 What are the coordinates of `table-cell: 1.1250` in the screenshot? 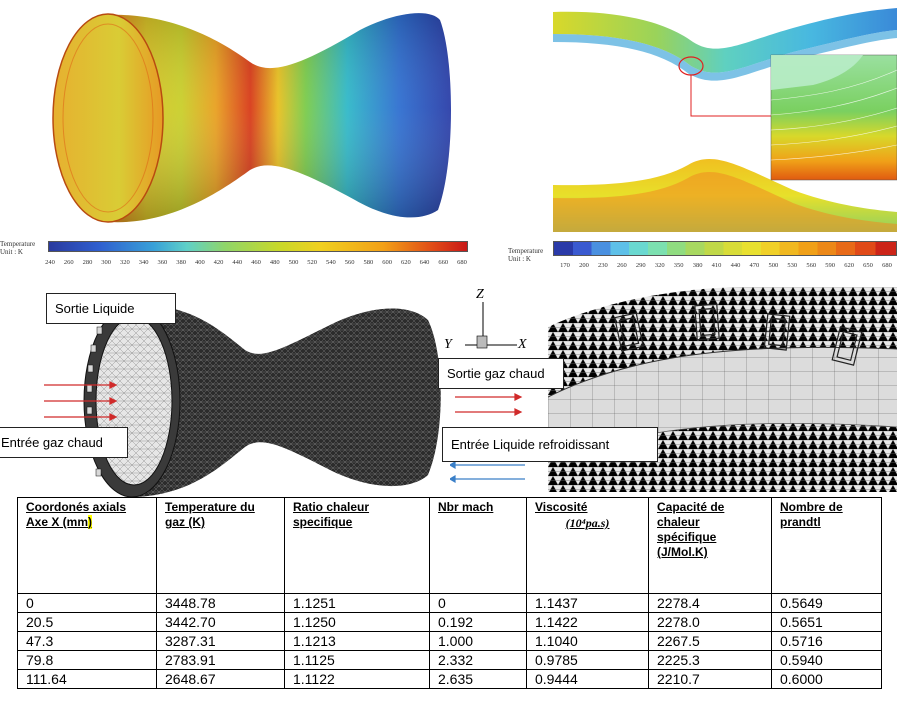 It's located at (357, 622).